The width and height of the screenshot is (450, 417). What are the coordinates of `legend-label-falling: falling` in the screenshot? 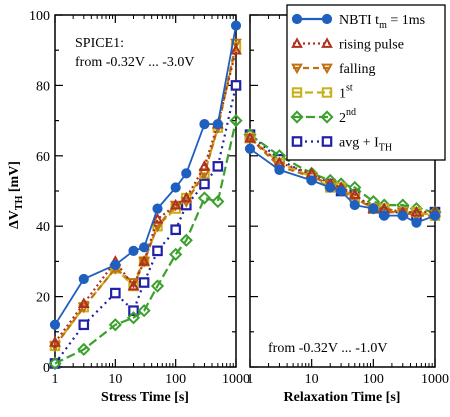 It's located at (357, 69).